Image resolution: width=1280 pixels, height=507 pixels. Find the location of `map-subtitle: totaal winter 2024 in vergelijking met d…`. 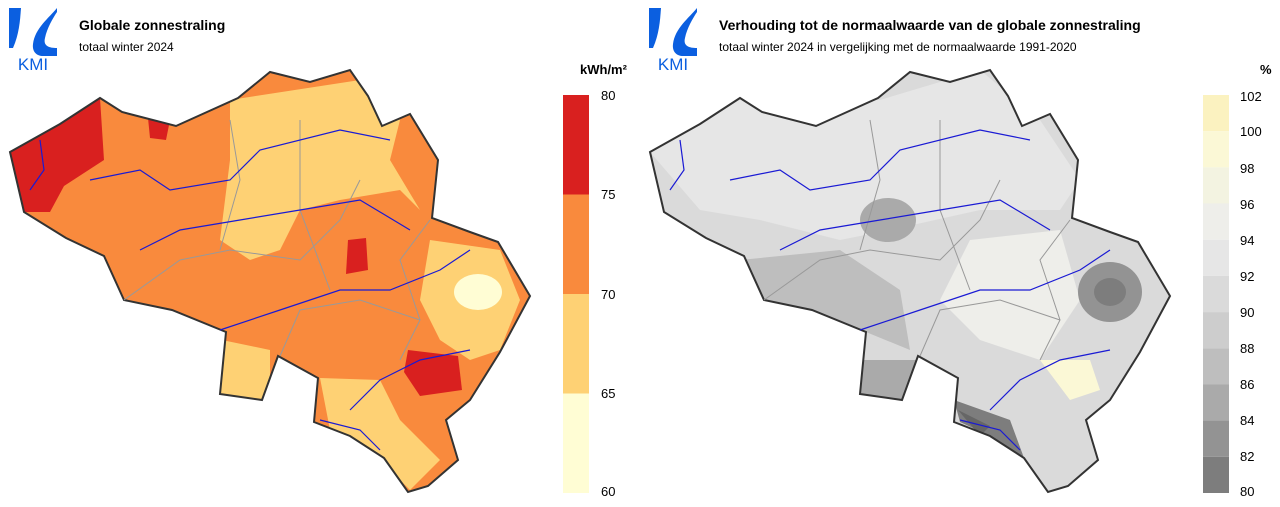

map-subtitle: totaal winter 2024 in vergelijking met d… is located at coordinates (898, 47).